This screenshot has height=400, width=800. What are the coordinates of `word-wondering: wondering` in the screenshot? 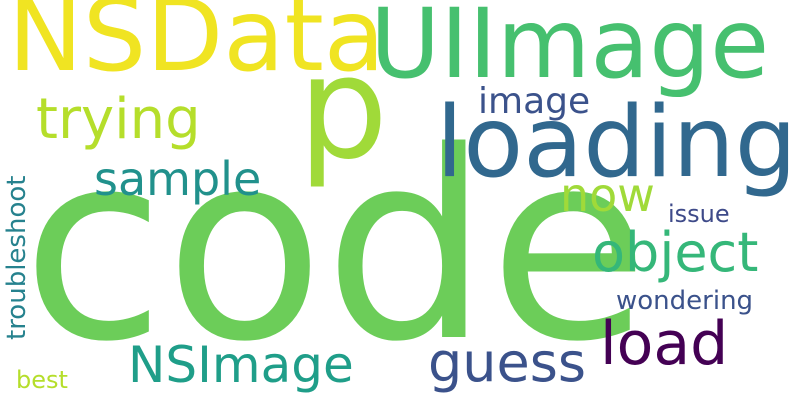 It's located at (685, 301).